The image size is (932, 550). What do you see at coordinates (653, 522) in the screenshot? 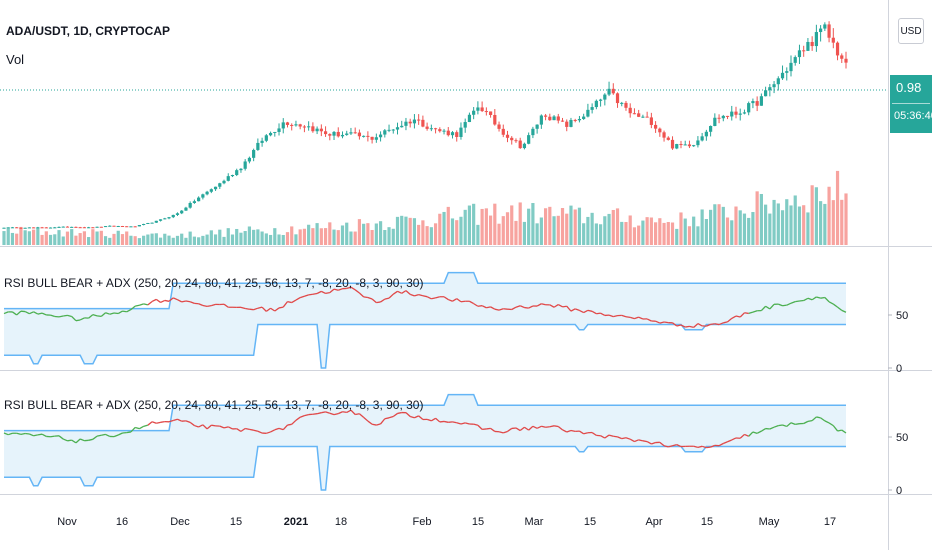
I see `x-axis-label: Apr` at bounding box center [653, 522].